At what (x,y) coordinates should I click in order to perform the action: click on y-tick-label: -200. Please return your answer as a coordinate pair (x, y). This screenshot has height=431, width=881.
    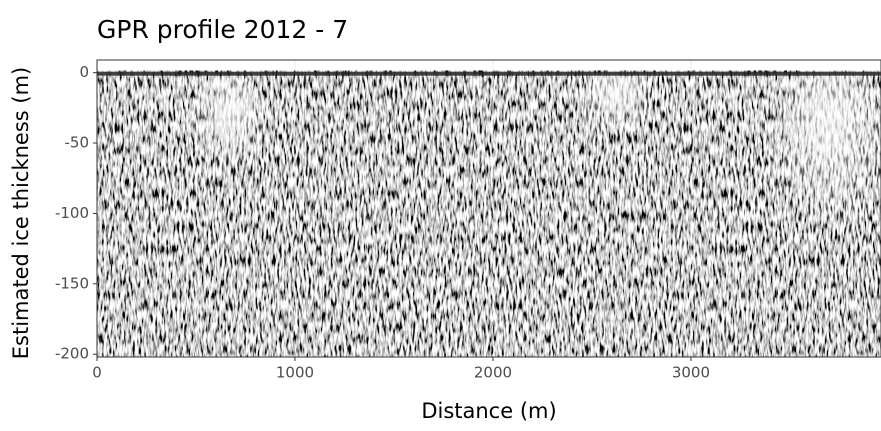
    Looking at the image, I should click on (72, 354).